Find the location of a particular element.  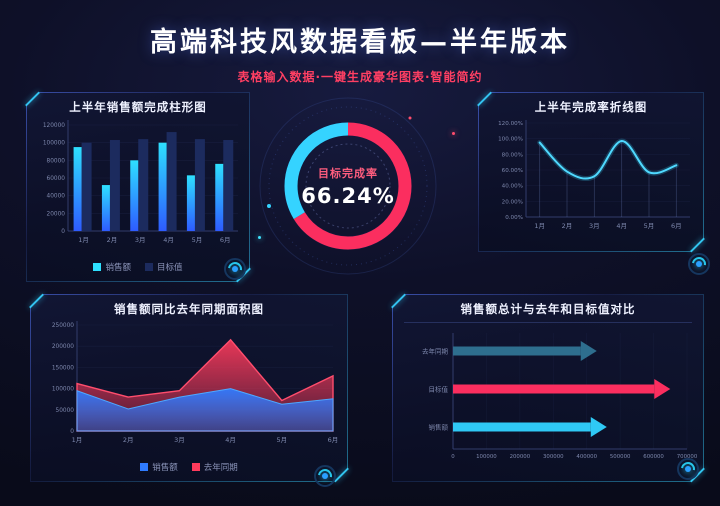

legend-swatch-lastyear is located at coordinates (195, 467).